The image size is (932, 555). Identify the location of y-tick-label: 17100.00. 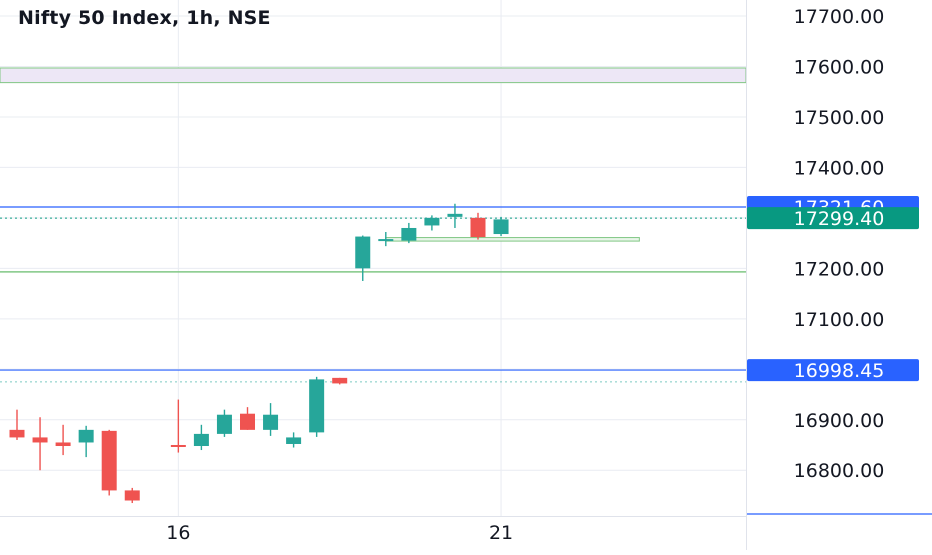
(839, 320).